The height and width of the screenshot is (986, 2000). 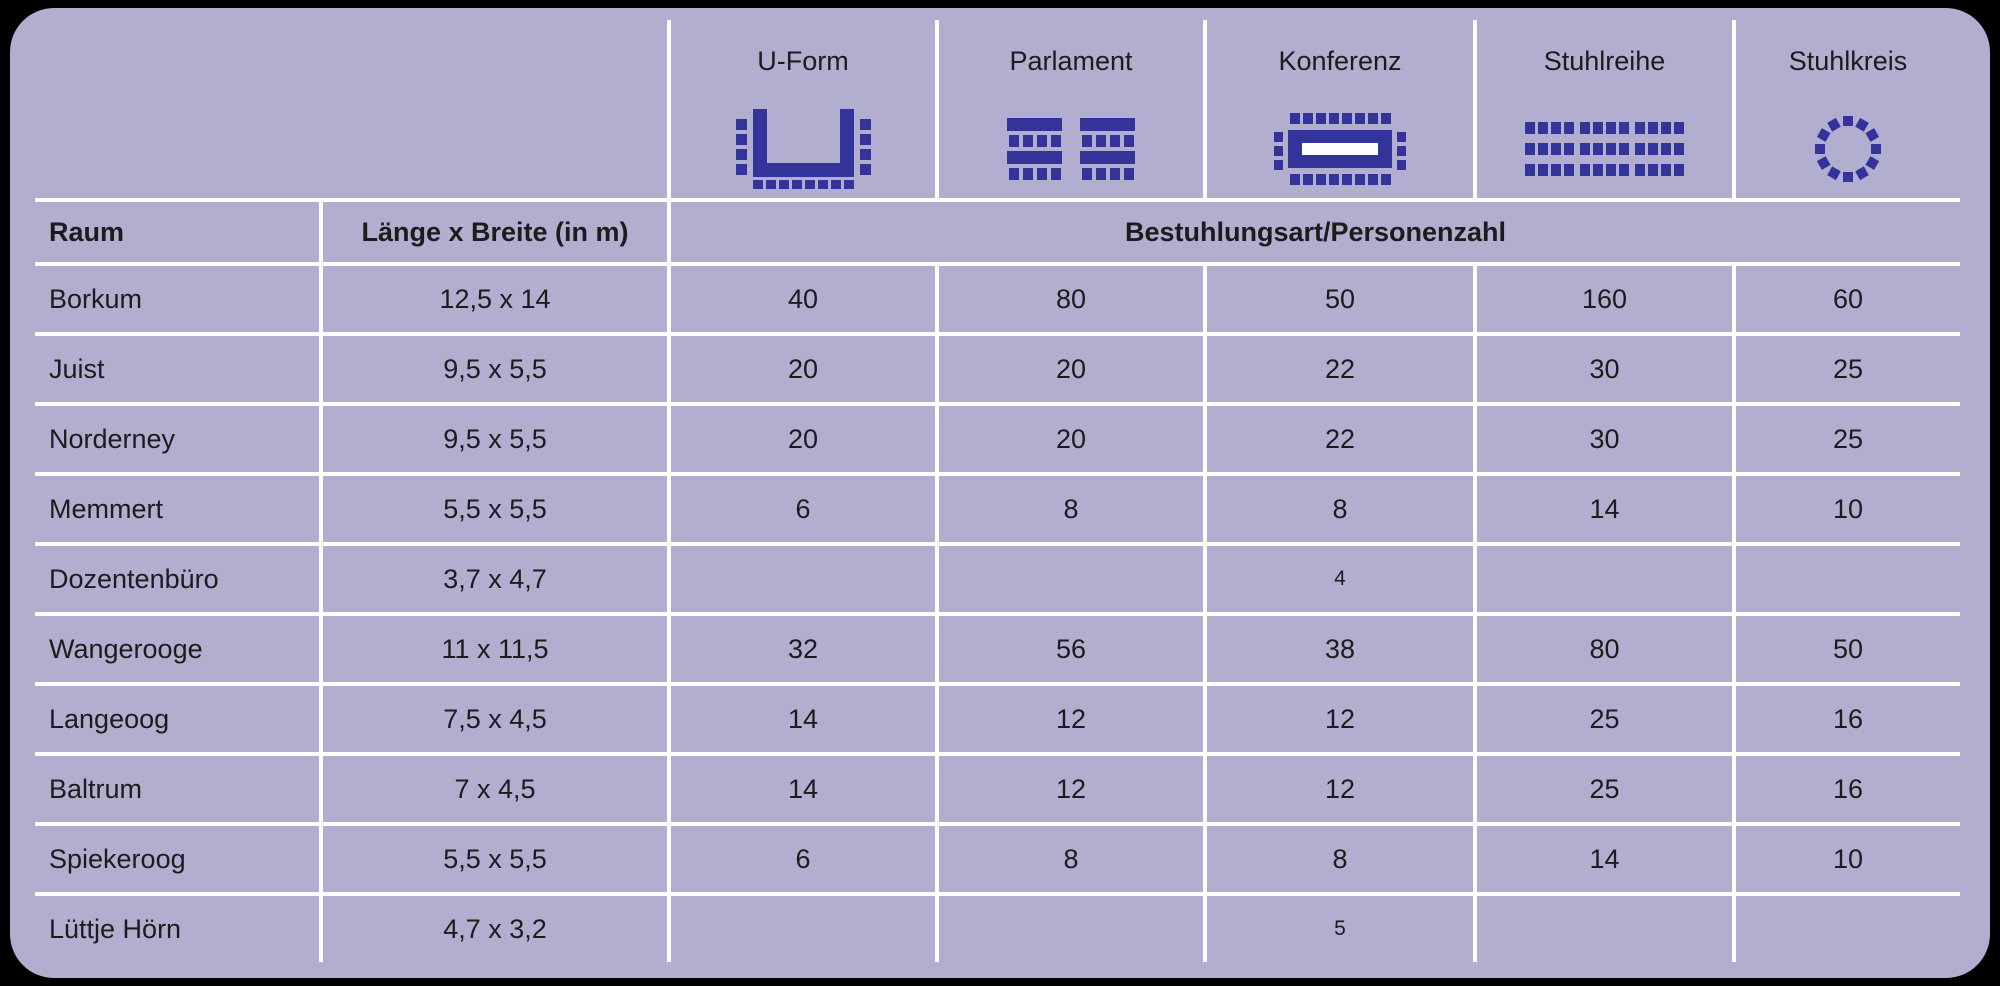 What do you see at coordinates (493, 297) in the screenshot?
I see `room-size: 12,5 x 14` at bounding box center [493, 297].